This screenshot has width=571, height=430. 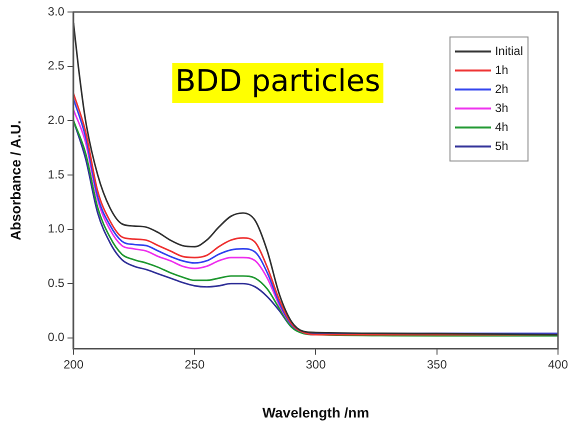 I want to click on legend-label: 1h, so click(x=501, y=69).